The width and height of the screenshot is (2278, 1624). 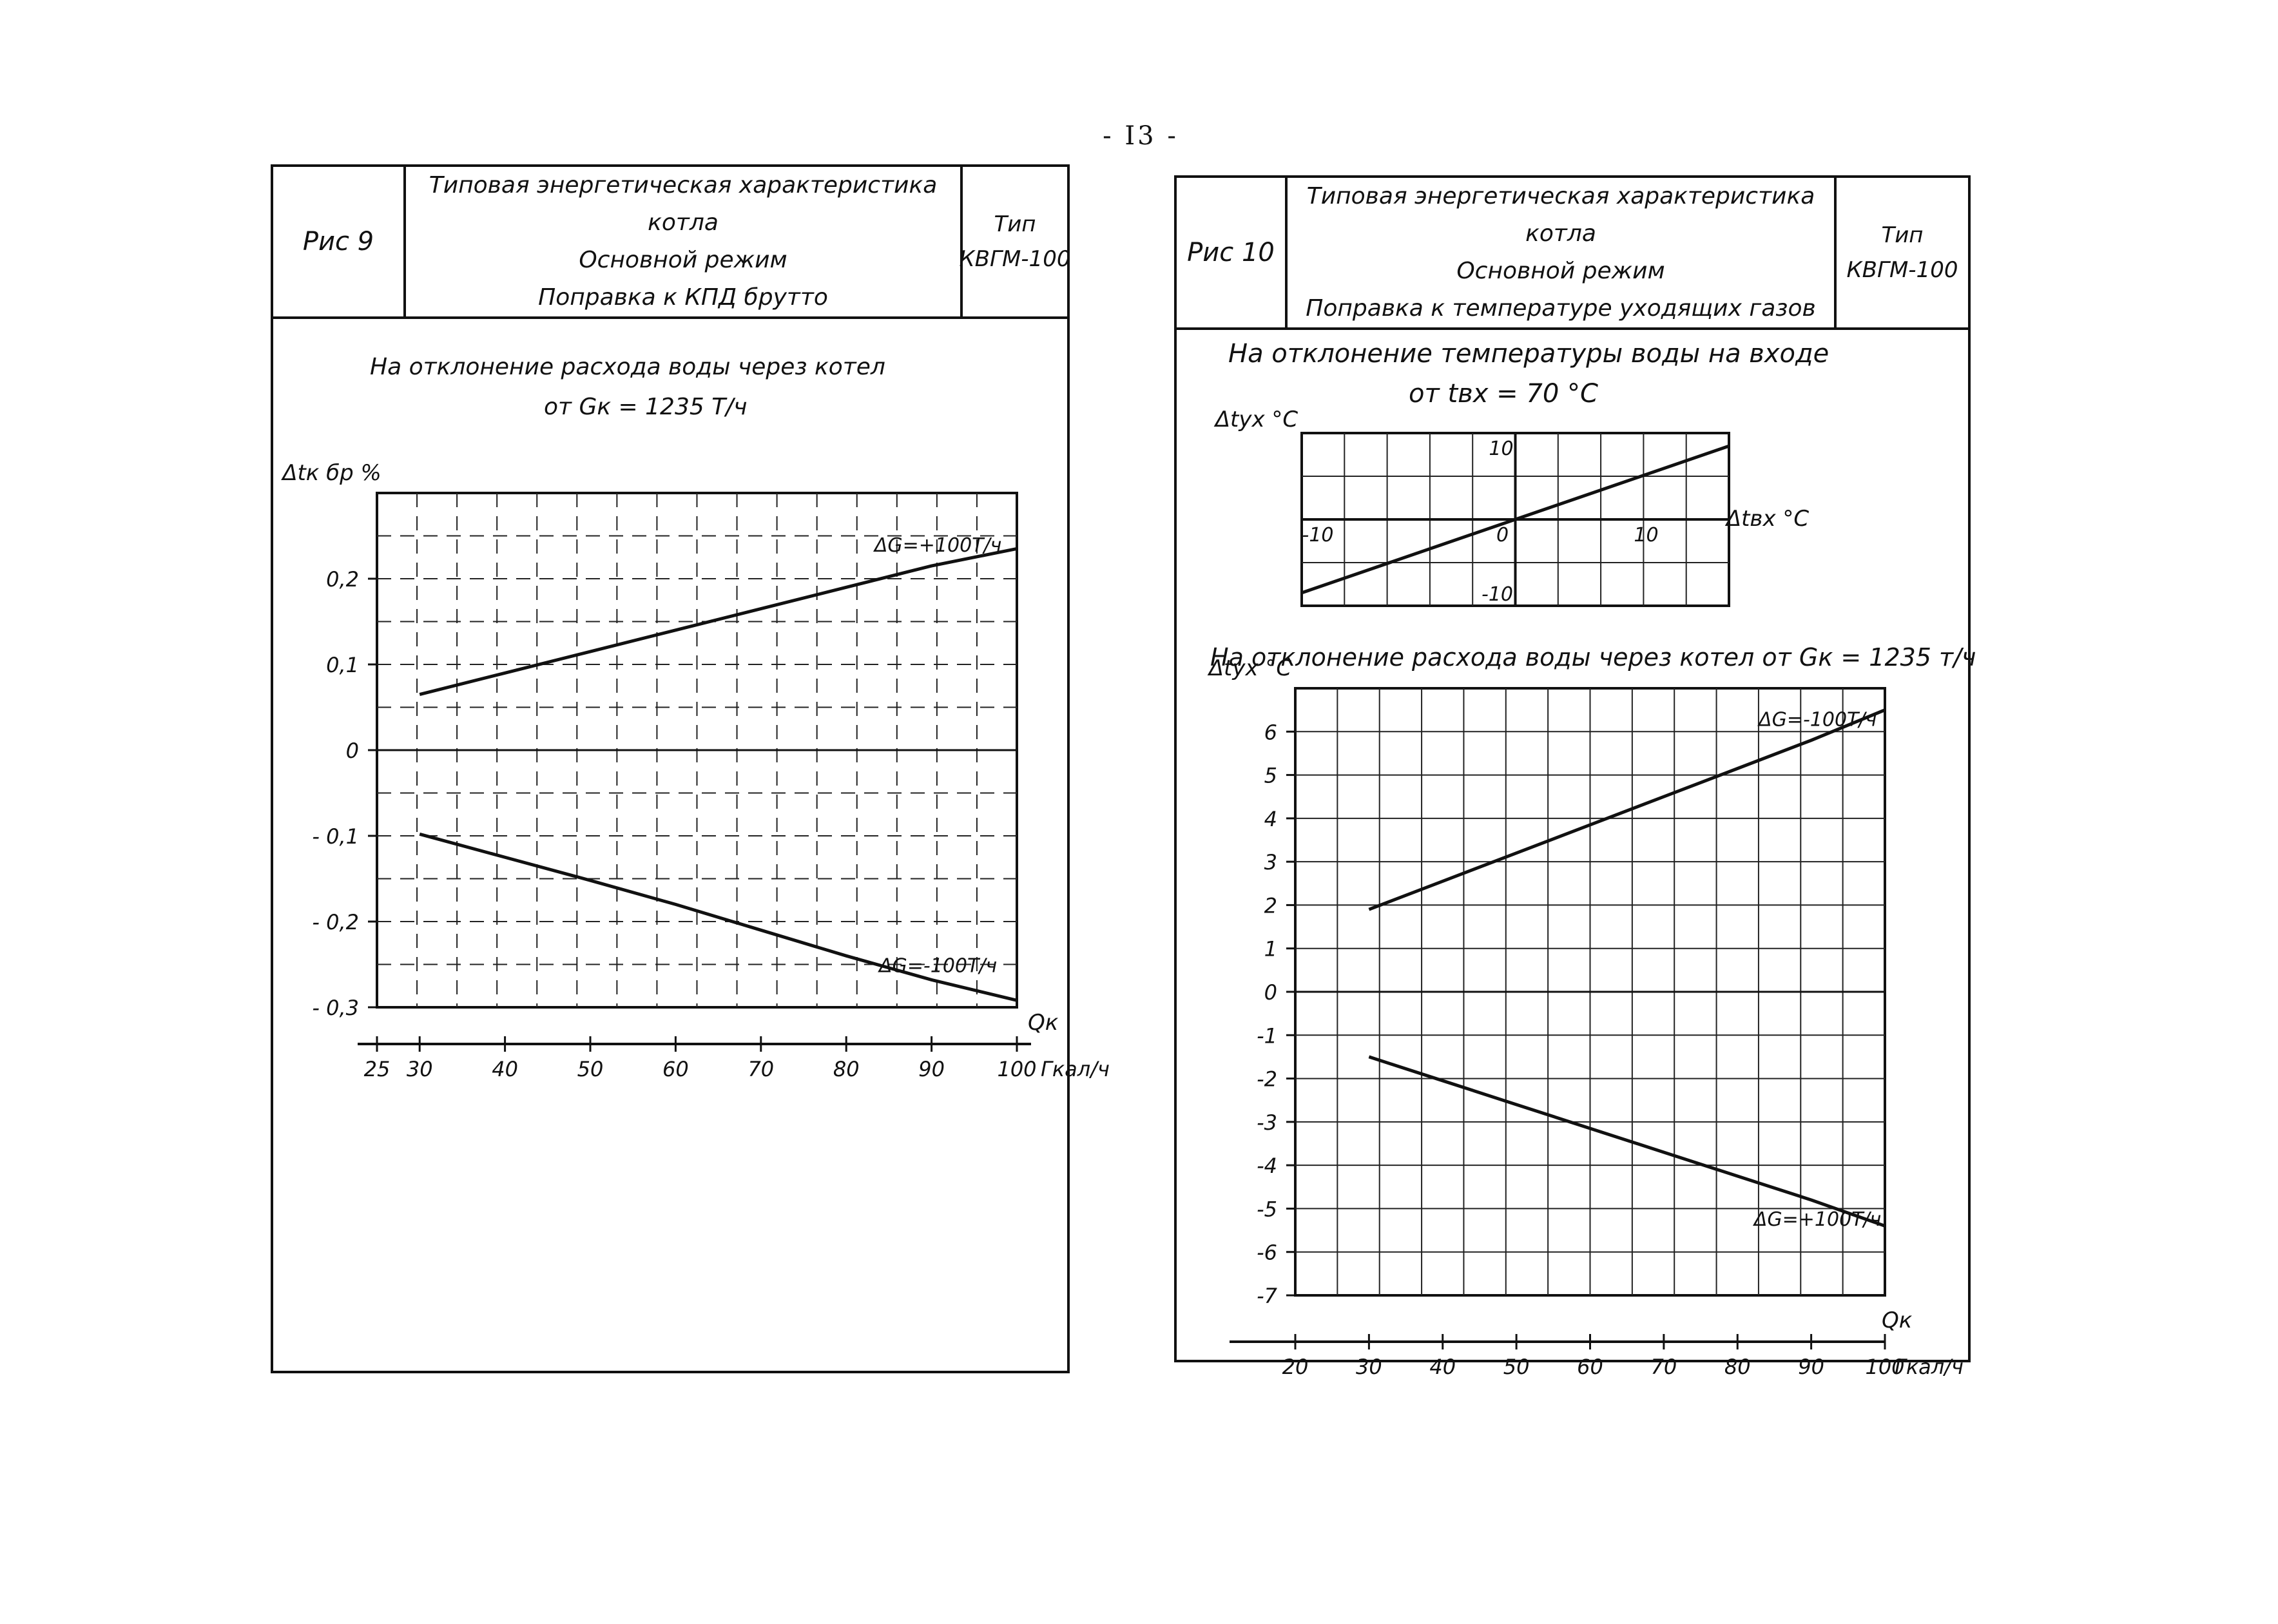 I want to click on y-tick-label: 2, so click(x=1271, y=905).